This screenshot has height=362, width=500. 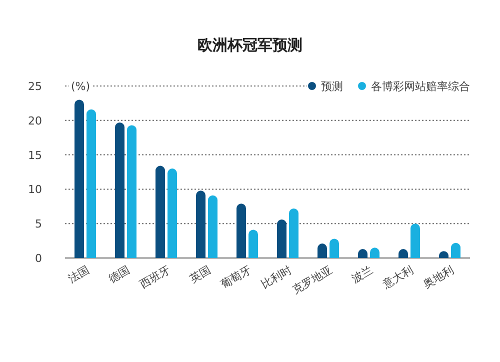 I want to click on x-tick-label: 意大利, so click(x=398, y=277).